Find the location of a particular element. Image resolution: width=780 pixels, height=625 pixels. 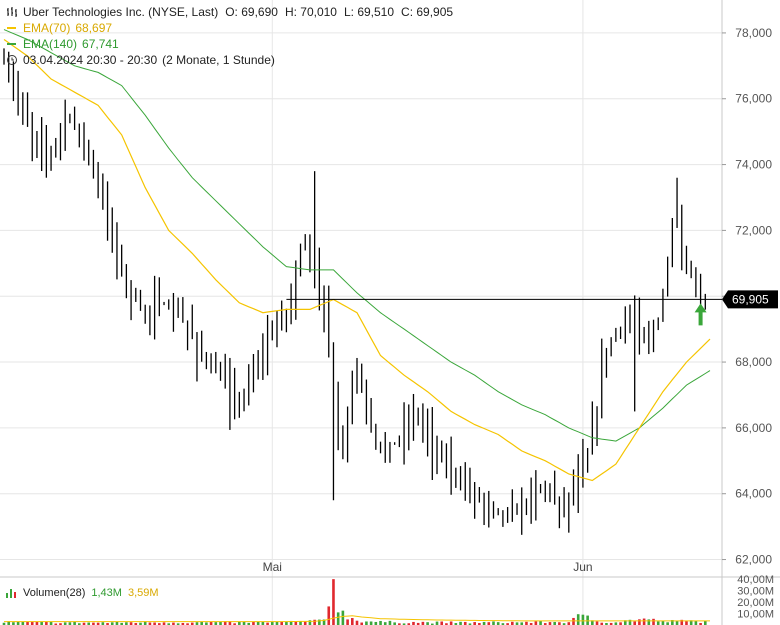

price-tick-label: 74,000 is located at coordinates (753, 165).